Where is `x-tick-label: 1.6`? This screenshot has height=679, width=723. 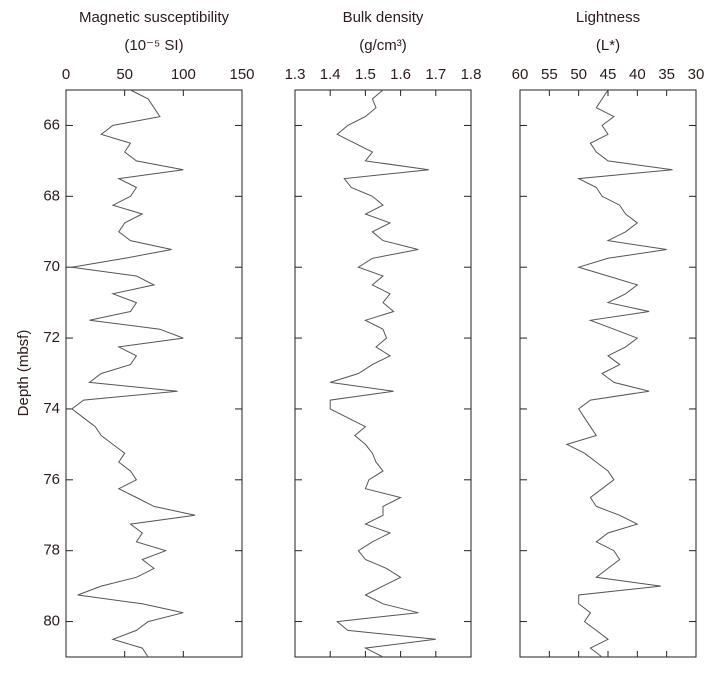 x-tick-label: 1.6 is located at coordinates (400, 74).